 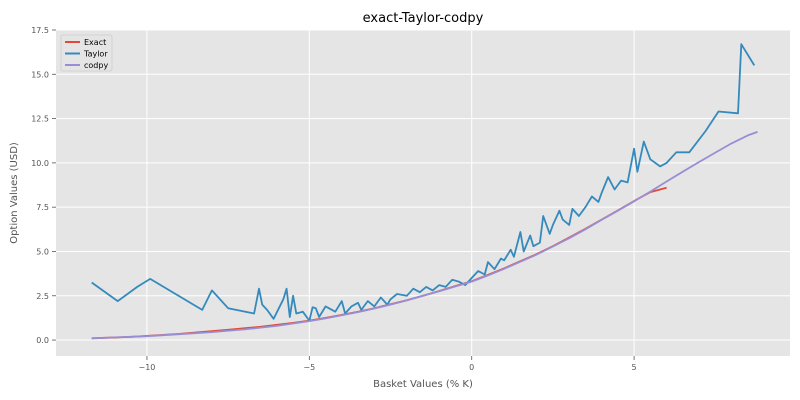 I want to click on x-tick-label: 0, so click(x=471, y=367).